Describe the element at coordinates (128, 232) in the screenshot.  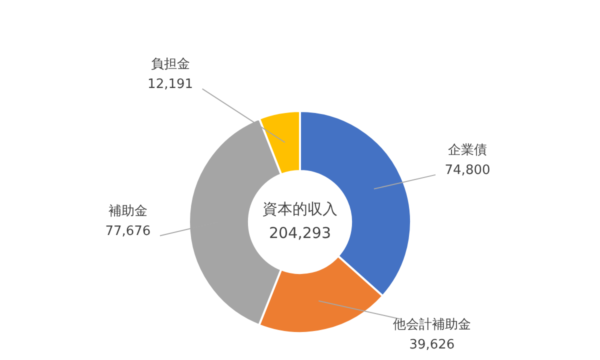
I see `data-label: 77,676` at that location.